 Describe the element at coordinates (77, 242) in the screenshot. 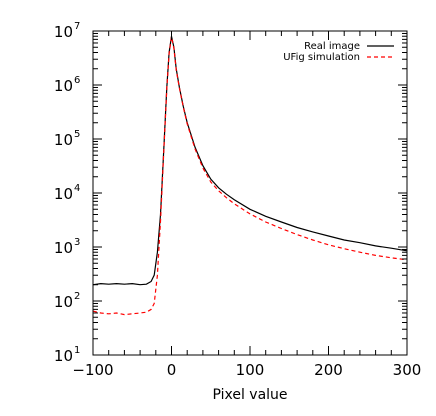

I see `y-tick-exponent: 3` at that location.